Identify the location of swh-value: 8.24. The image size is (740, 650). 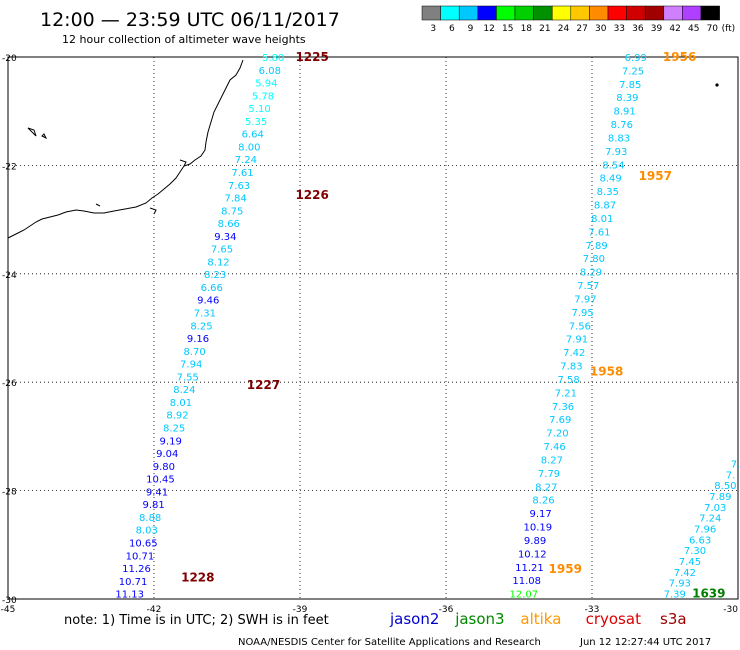
(184, 390).